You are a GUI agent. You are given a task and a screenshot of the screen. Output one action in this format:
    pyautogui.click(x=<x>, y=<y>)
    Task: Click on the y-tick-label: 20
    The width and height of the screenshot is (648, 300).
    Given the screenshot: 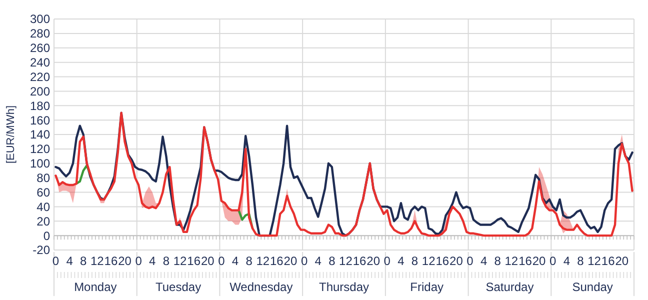 What is the action you would take?
    pyautogui.click(x=43, y=221)
    